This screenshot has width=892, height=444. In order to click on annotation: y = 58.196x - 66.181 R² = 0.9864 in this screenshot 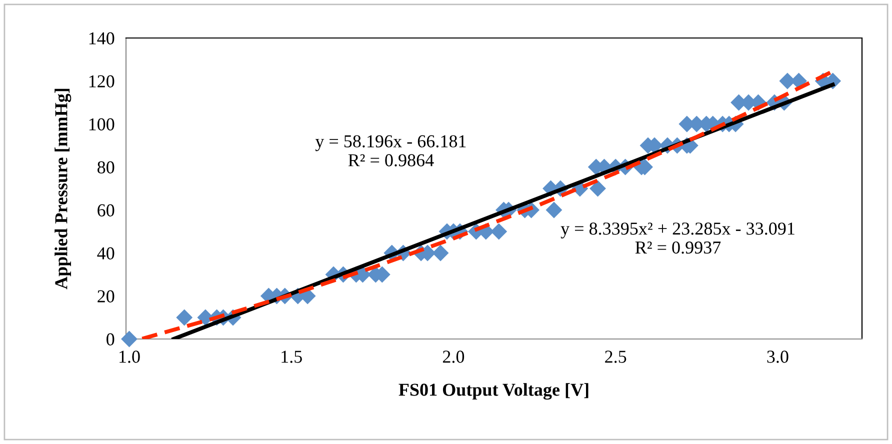, I will do `click(390, 150)`.